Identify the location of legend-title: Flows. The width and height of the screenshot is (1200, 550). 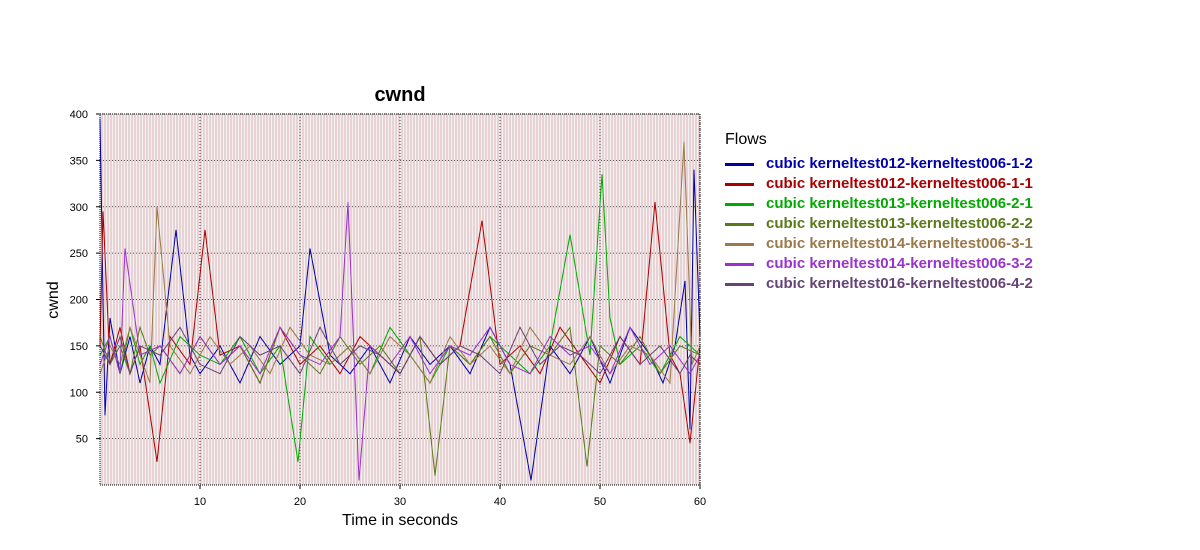
(746, 139).